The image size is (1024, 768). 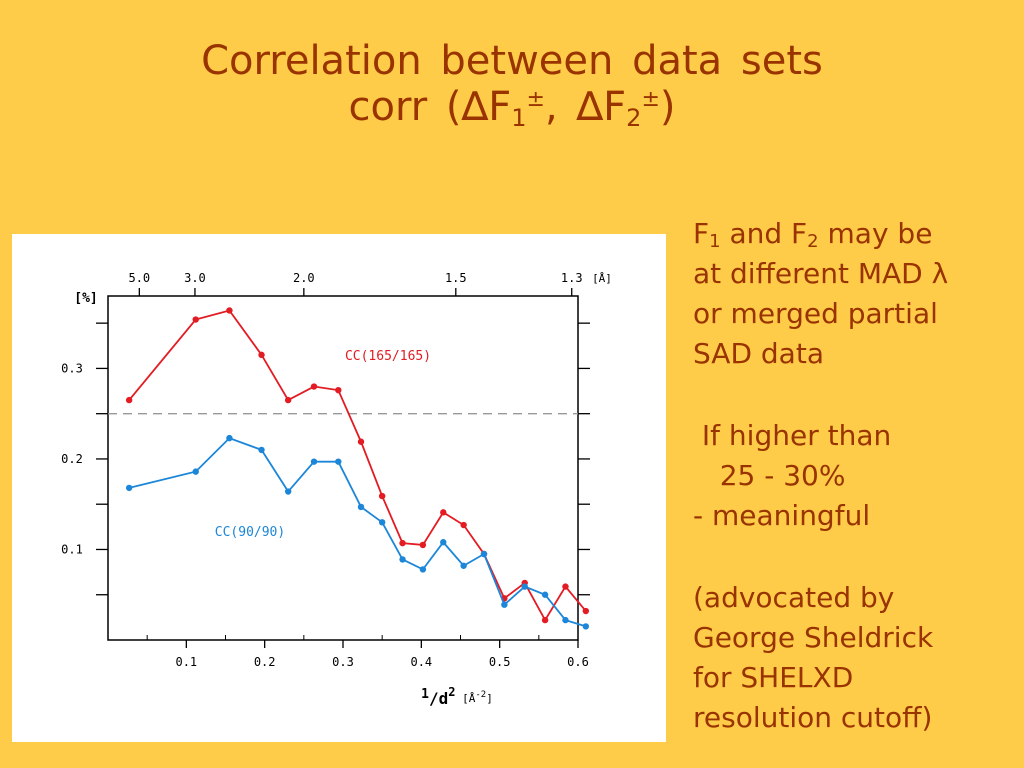 I want to click on top-tick-label: 3.0, so click(x=195, y=278).